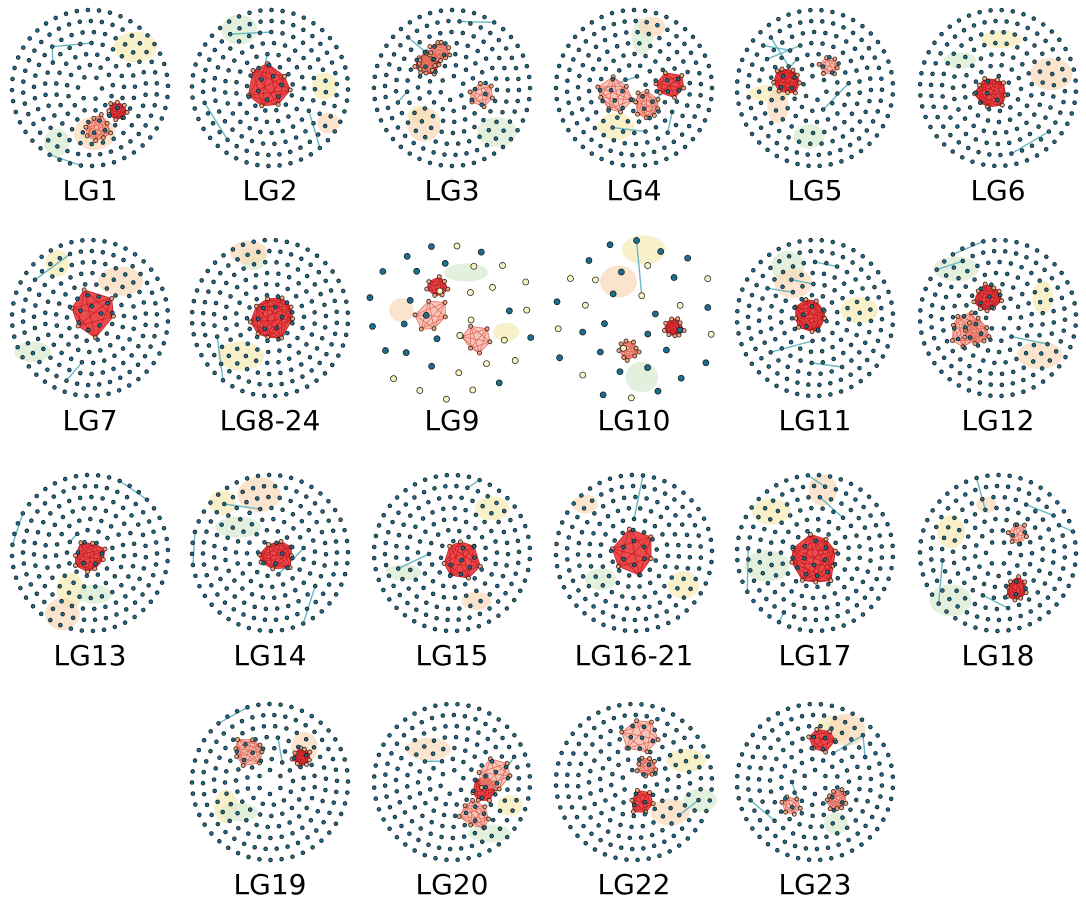 The image size is (1086, 902). What do you see at coordinates (222, 502) in the screenshot?
I see `faint-cluster` at bounding box center [222, 502].